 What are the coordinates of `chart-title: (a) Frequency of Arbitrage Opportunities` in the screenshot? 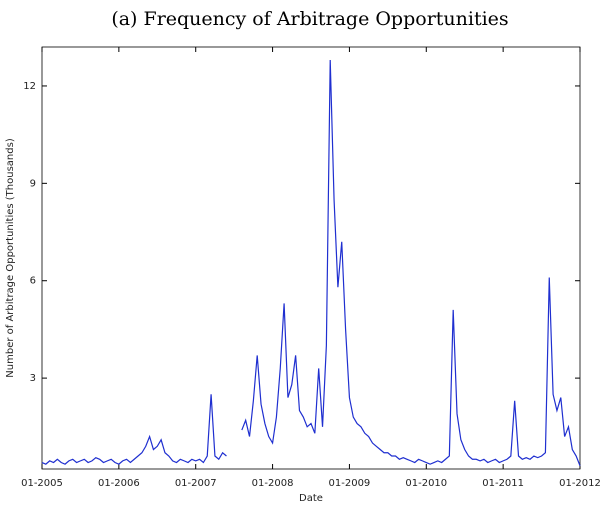 It's located at (309, 19).